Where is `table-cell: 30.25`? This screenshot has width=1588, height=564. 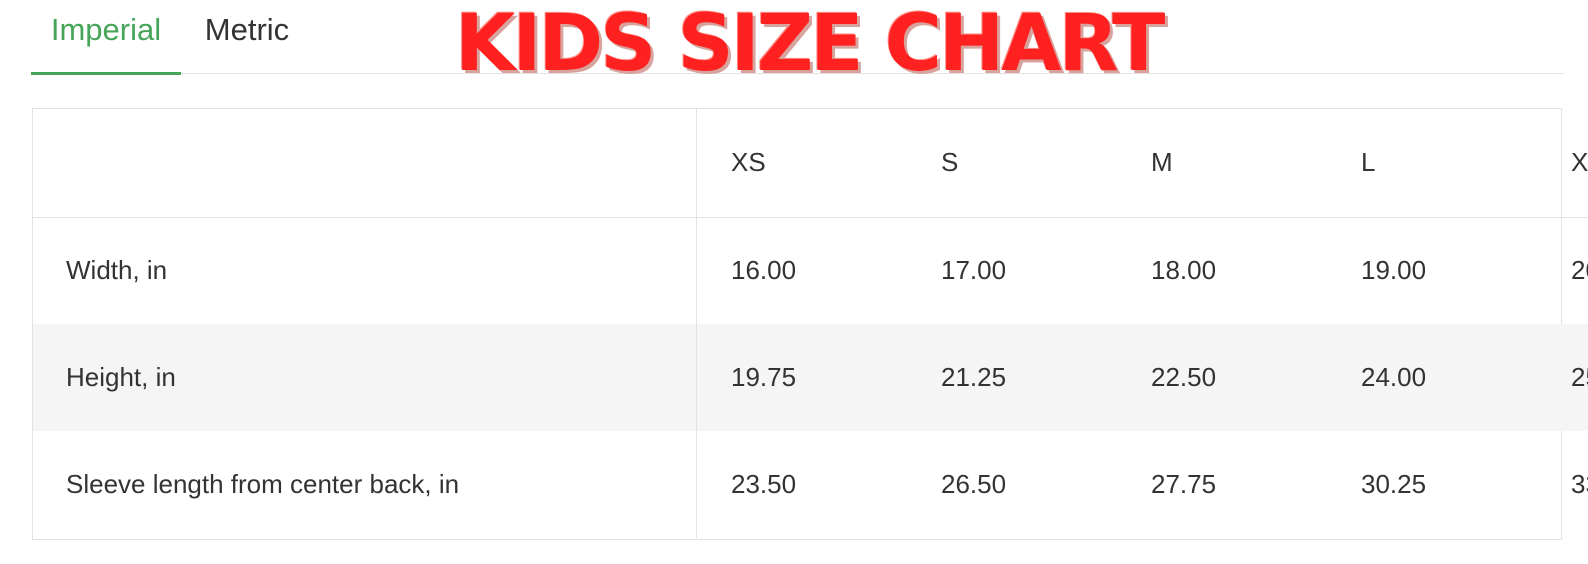
table-cell: 30.25 is located at coordinates (1394, 484).